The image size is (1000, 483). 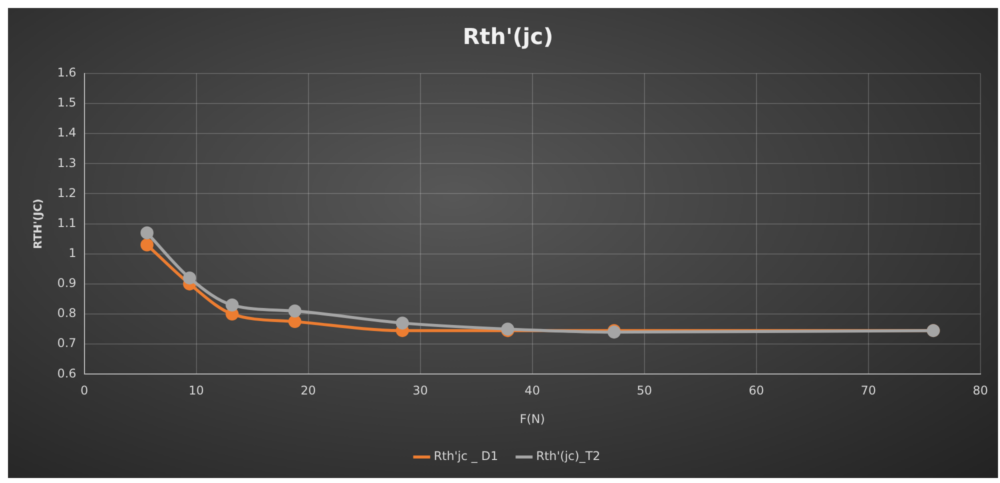 What do you see at coordinates (66, 73) in the screenshot?
I see `y-tick-label: 1.6` at bounding box center [66, 73].